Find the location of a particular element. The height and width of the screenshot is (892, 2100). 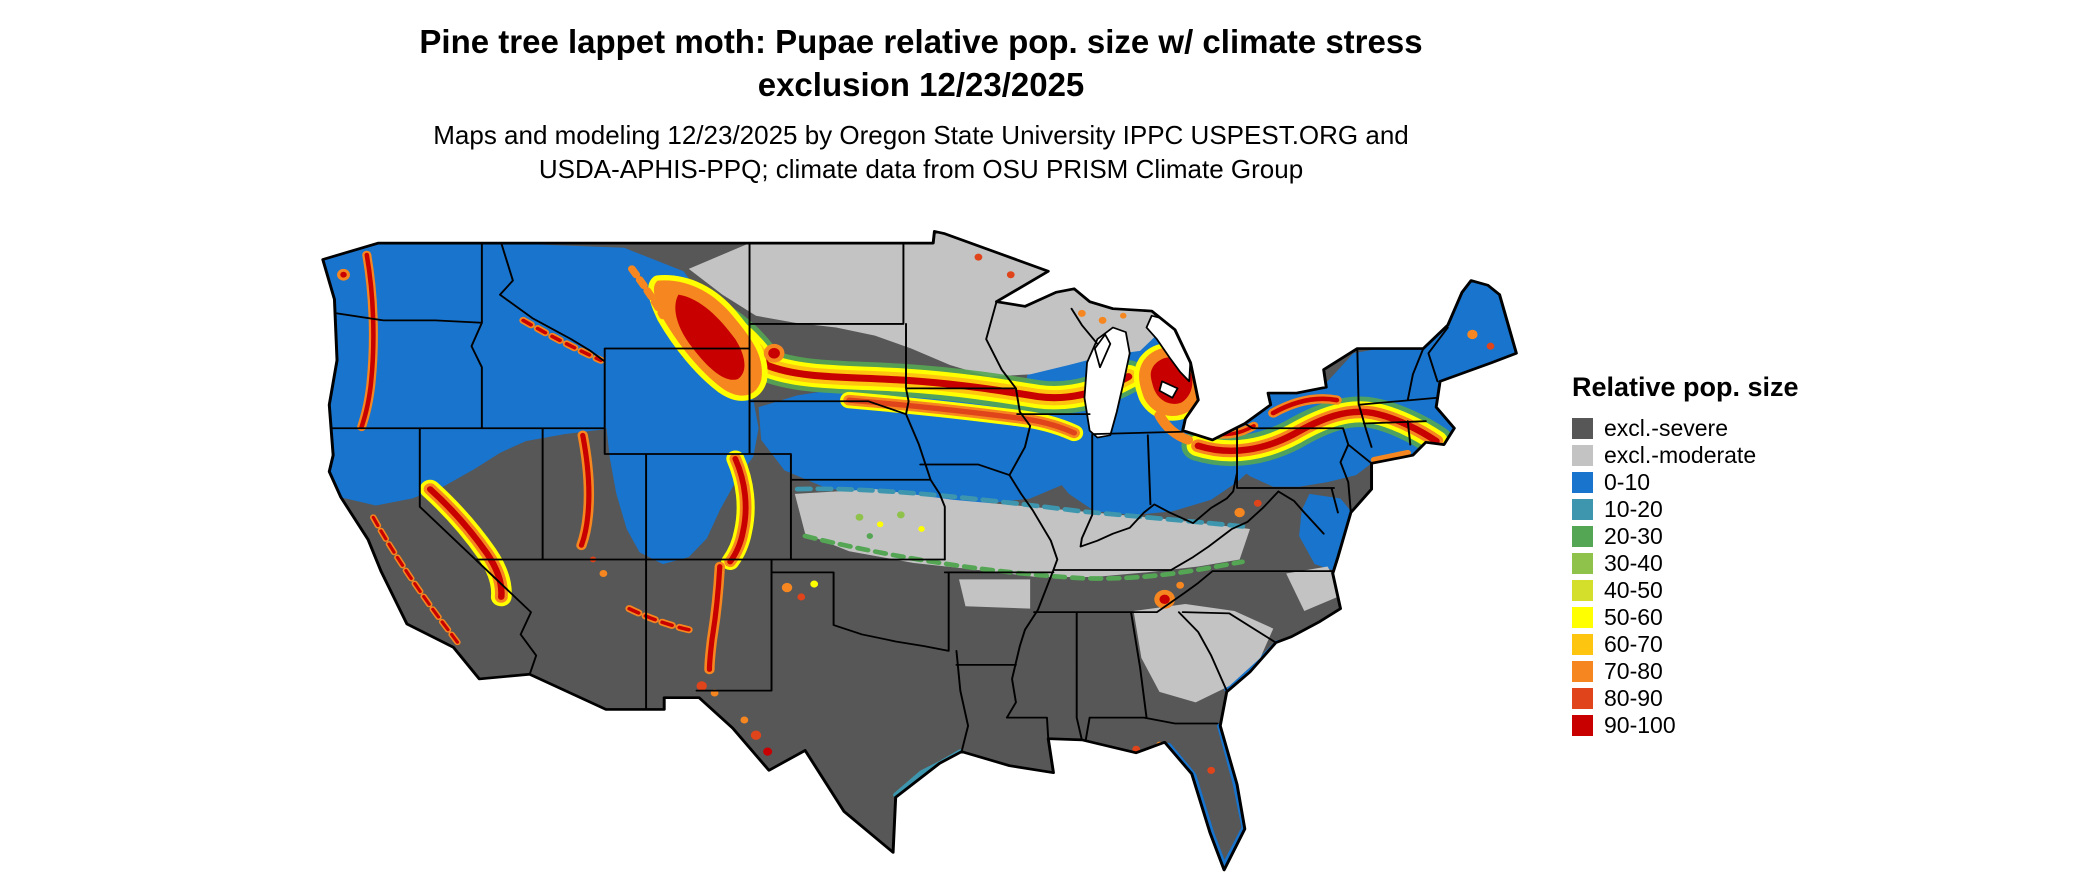

title-line-2: exclusion 12/23/2025 is located at coordinates (921, 84).